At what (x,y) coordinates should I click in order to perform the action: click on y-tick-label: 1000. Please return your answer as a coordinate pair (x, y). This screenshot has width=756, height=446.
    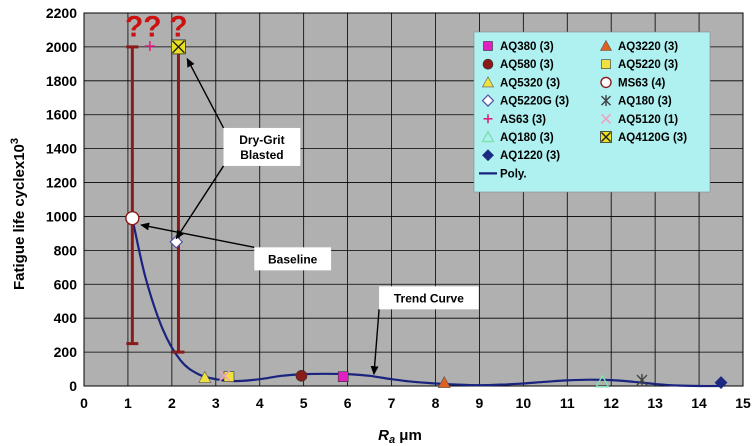
    Looking at the image, I should click on (61, 216).